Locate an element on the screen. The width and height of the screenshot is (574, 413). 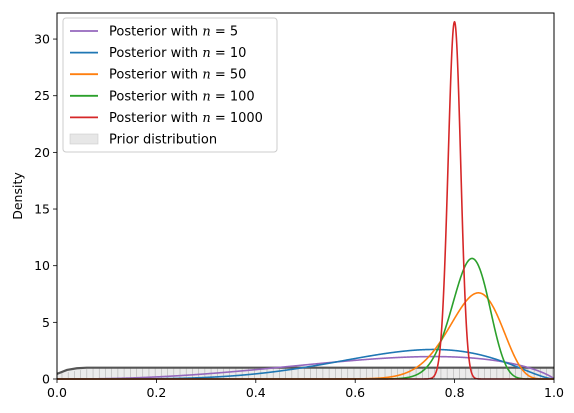
x-tick-label: 0.4 is located at coordinates (256, 392).